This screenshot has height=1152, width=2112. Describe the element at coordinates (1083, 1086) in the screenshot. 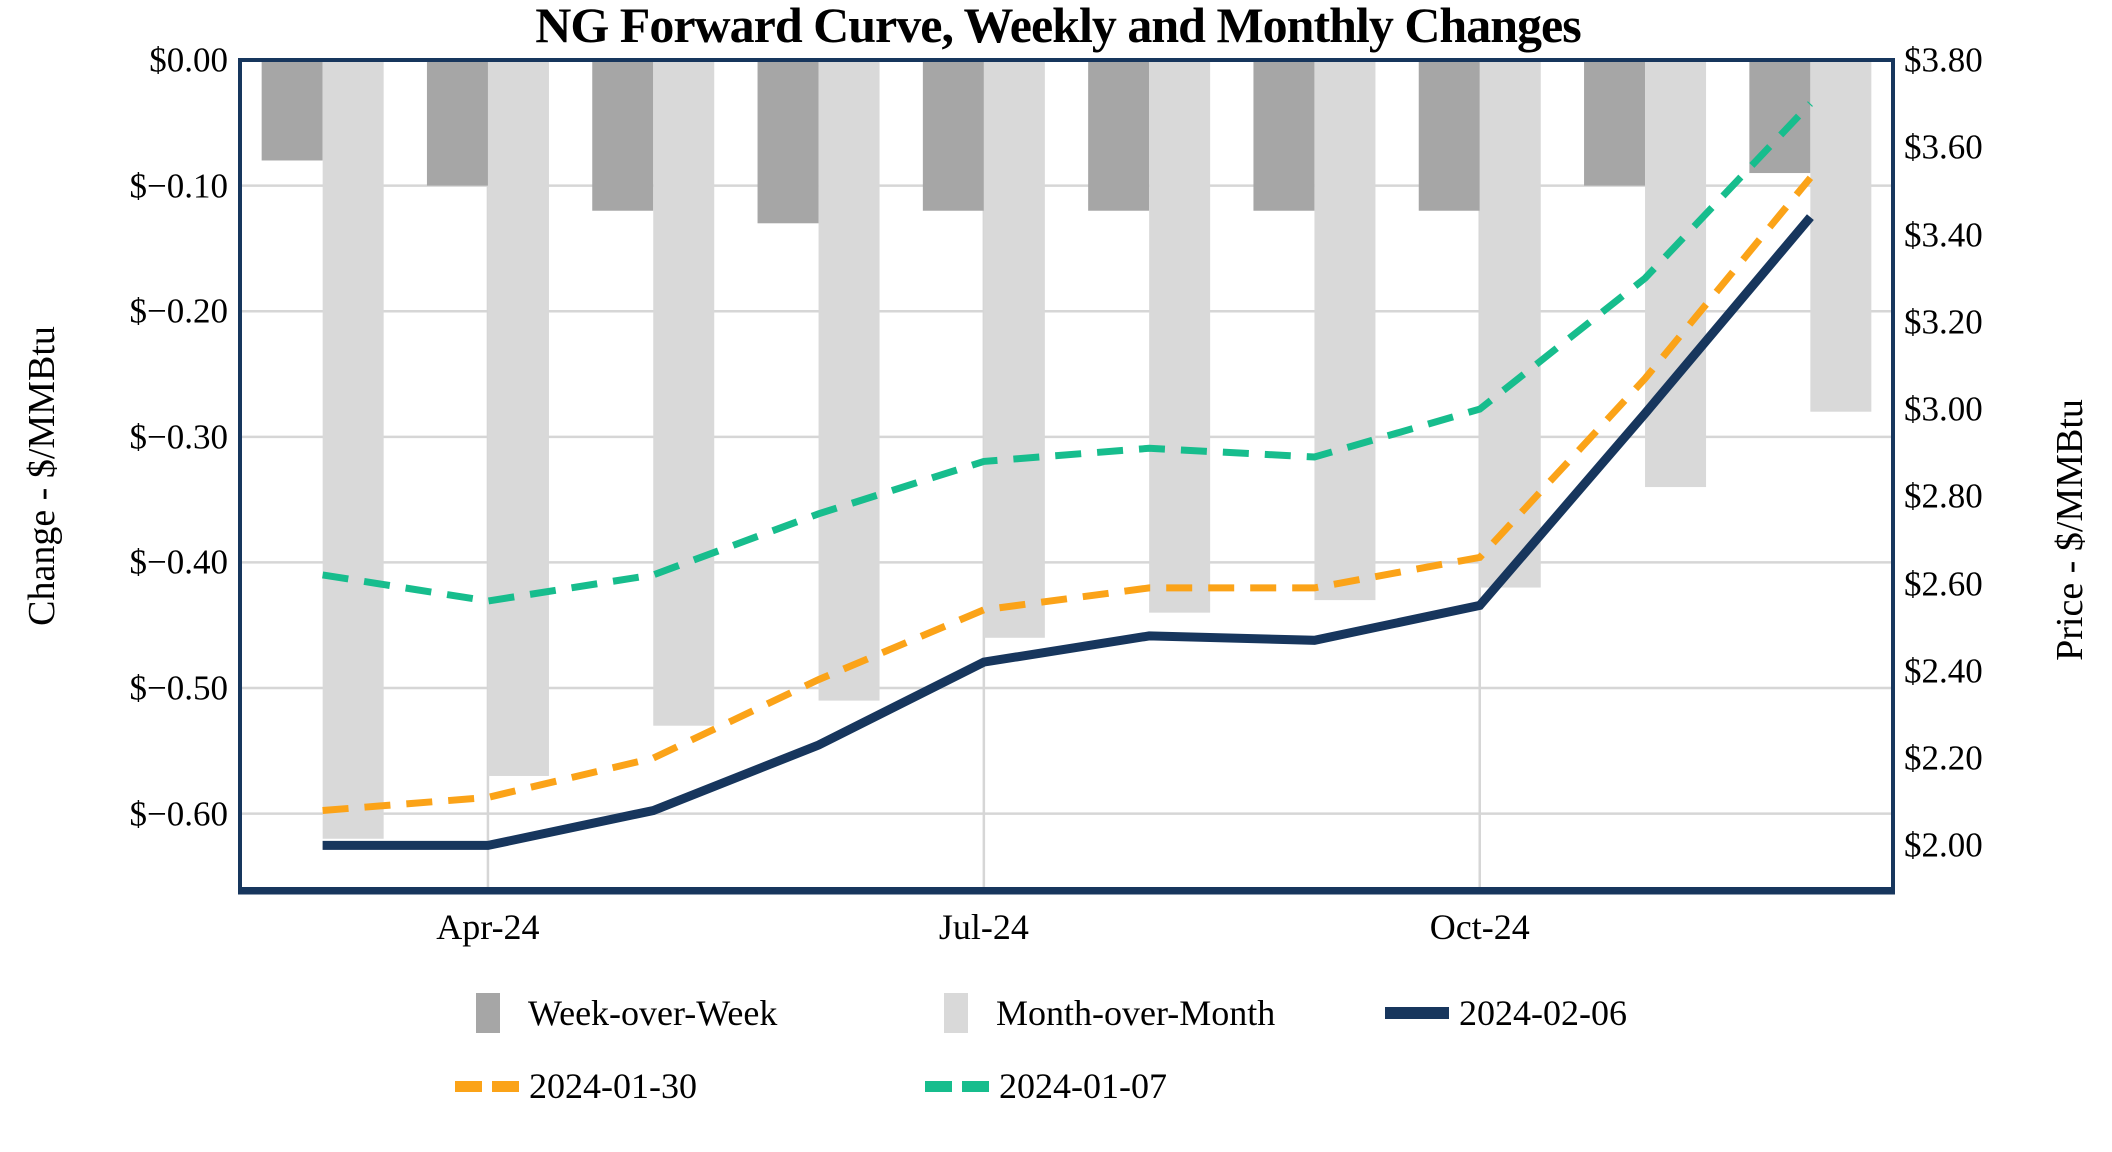

I see `legend-label: 2024-01-07` at that location.